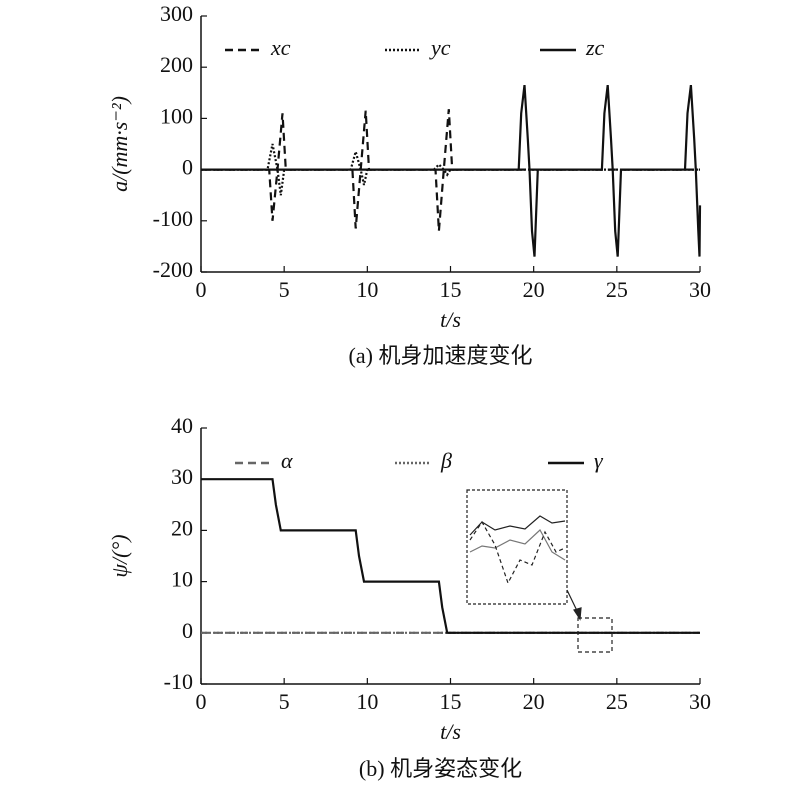 The height and width of the screenshot is (789, 800). Describe the element at coordinates (173, 218) in the screenshot. I see `y-tick-label: -100` at that location.